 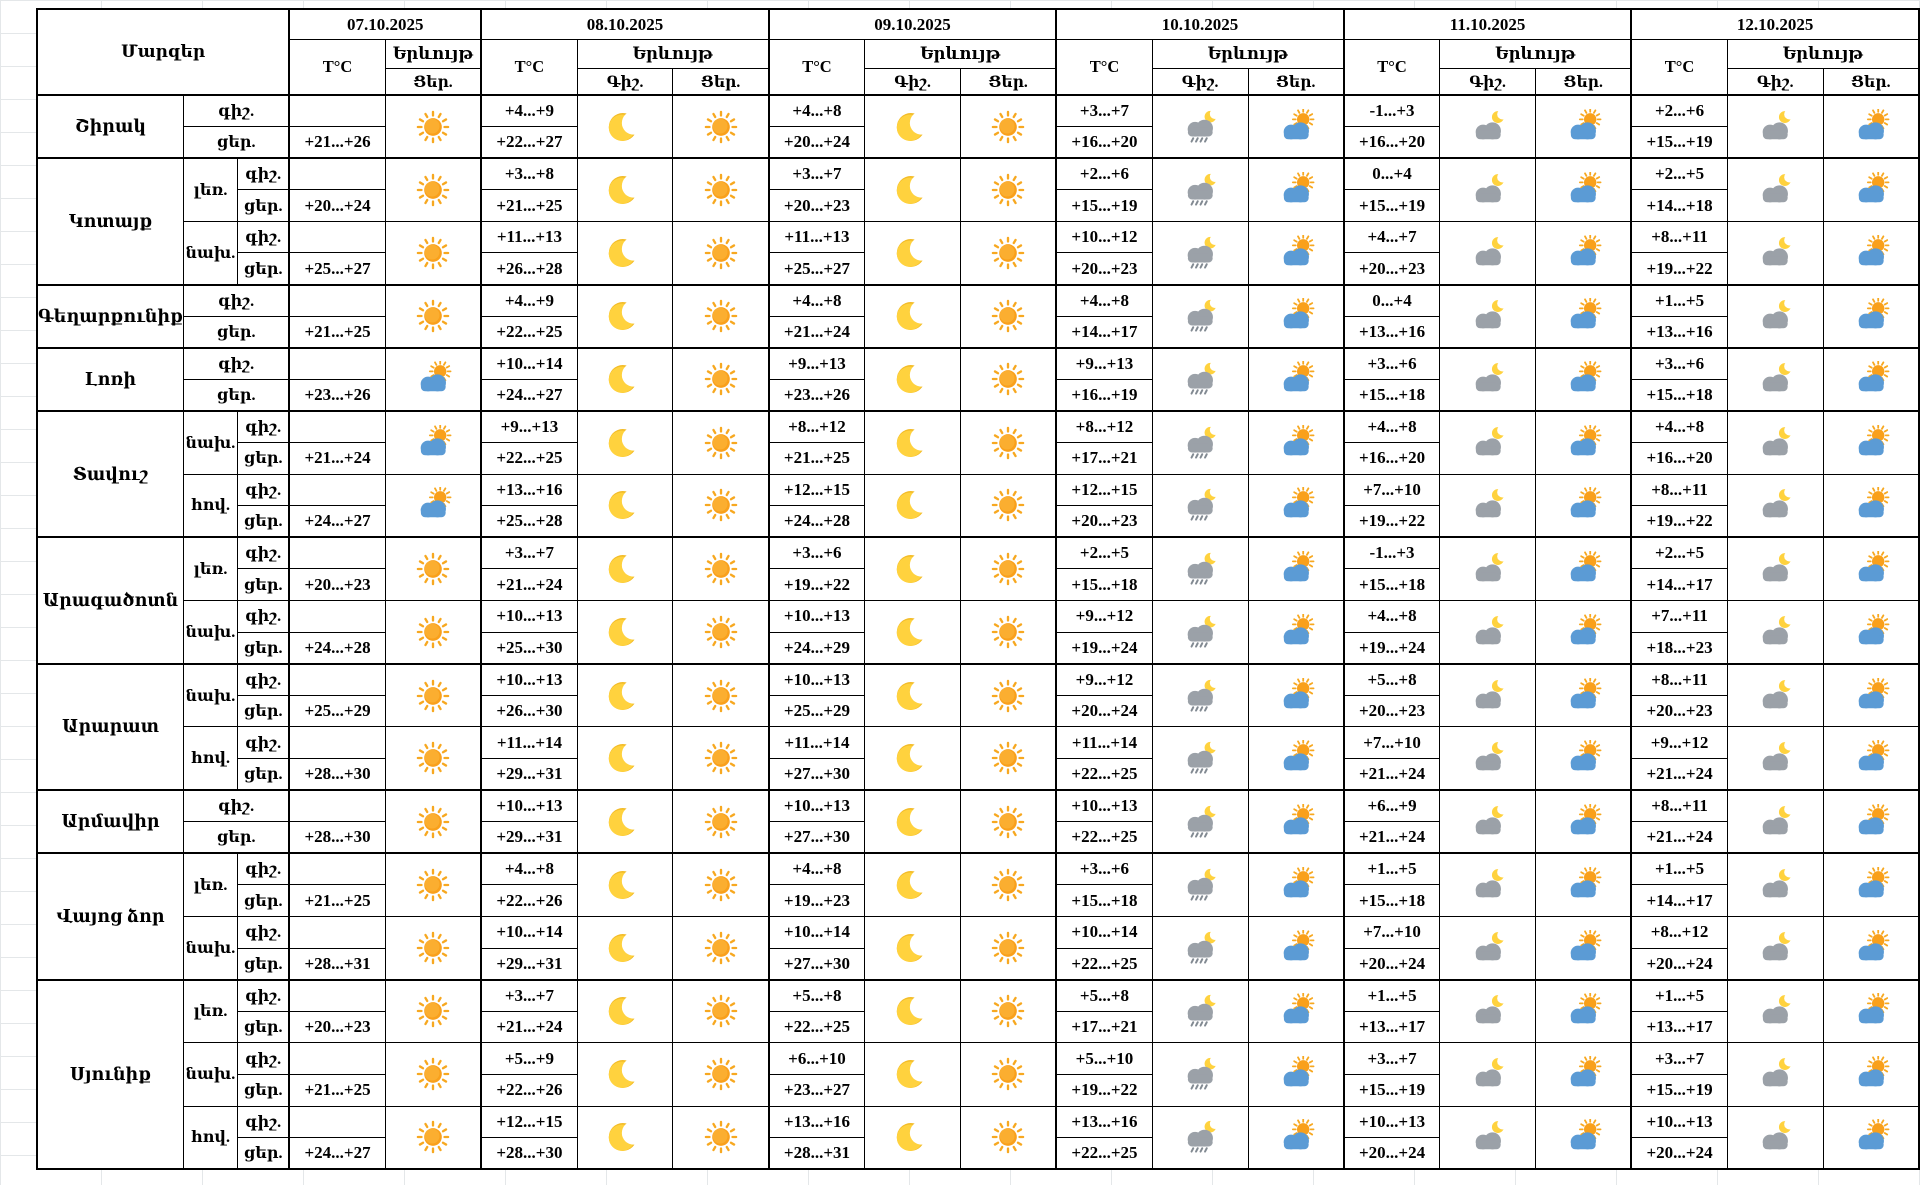 I want to click on elevation-zone-cell: հով., so click(x=210, y=1137).